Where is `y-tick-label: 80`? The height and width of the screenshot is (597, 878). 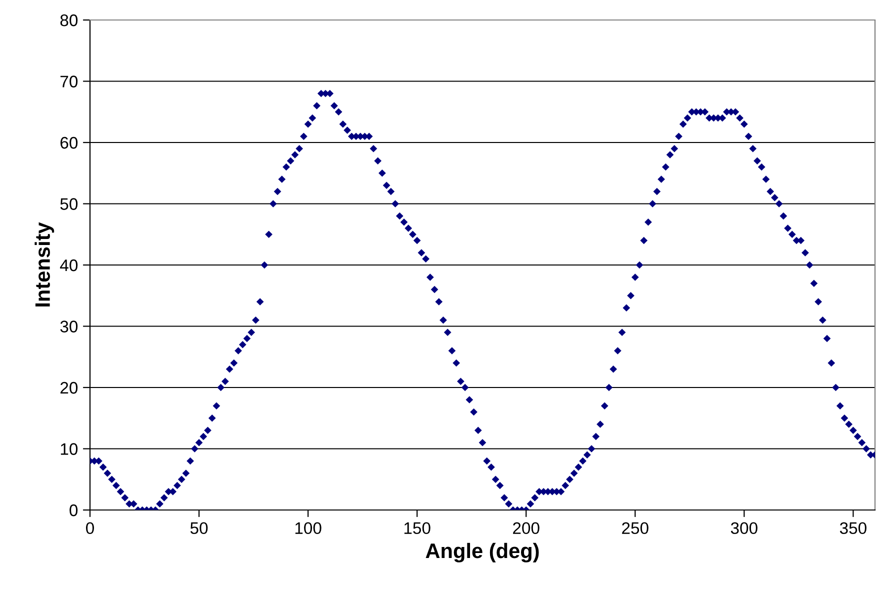 y-tick-label: 80 is located at coordinates (69, 20).